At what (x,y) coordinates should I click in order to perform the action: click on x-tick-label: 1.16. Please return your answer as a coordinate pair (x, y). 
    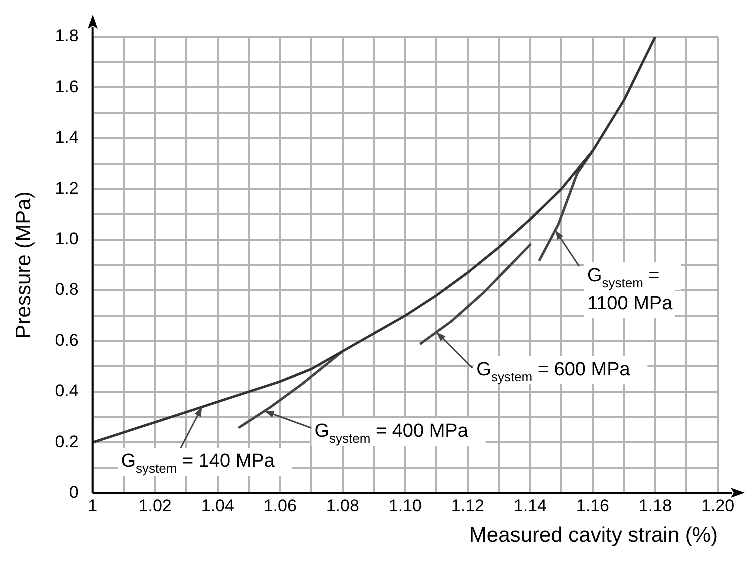
    Looking at the image, I should click on (593, 506).